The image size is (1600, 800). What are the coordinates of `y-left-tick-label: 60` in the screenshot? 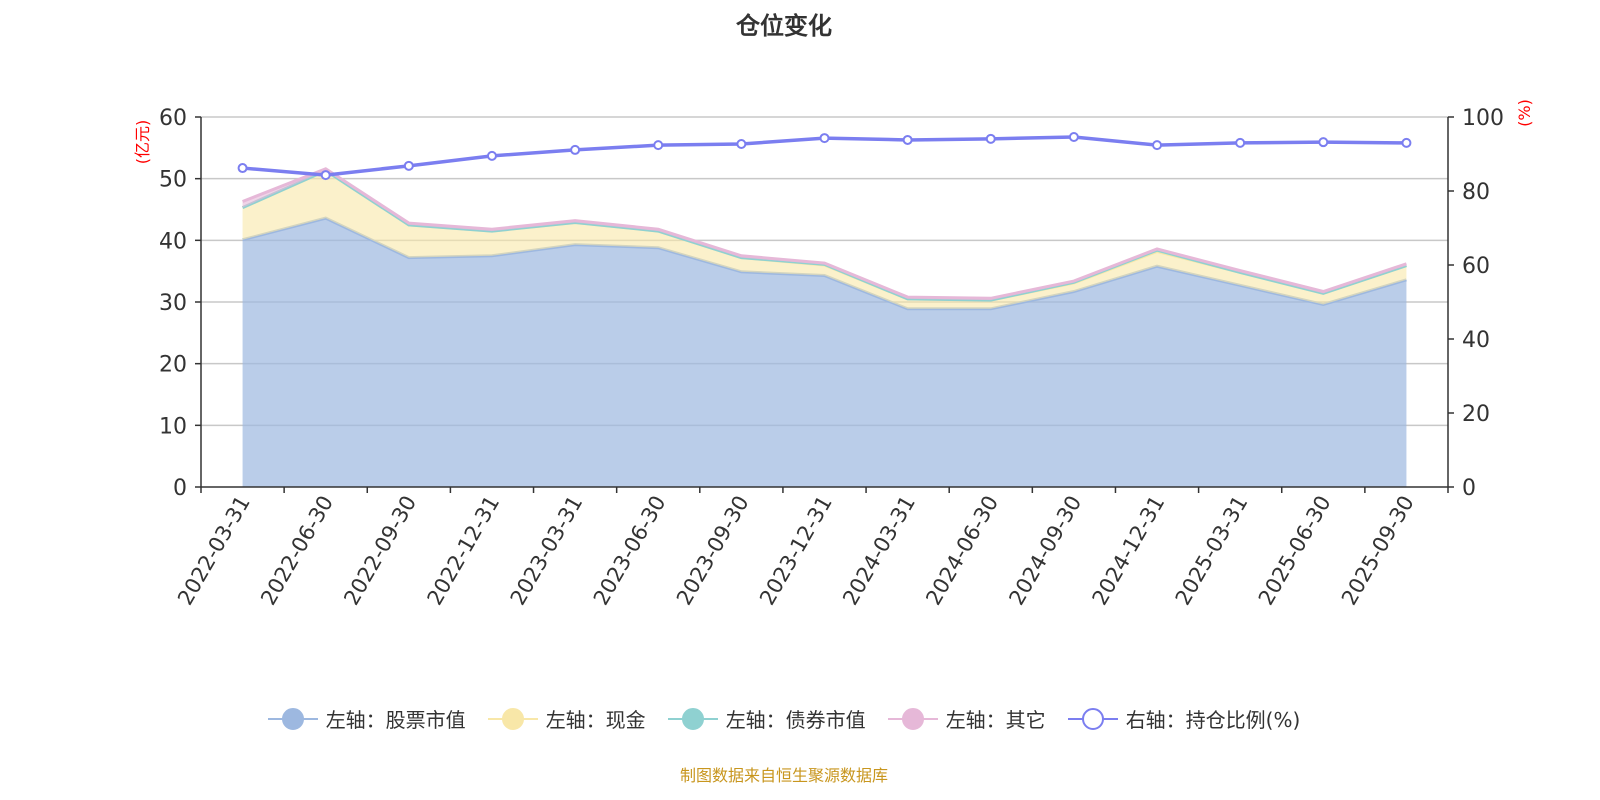 It's located at (173, 118).